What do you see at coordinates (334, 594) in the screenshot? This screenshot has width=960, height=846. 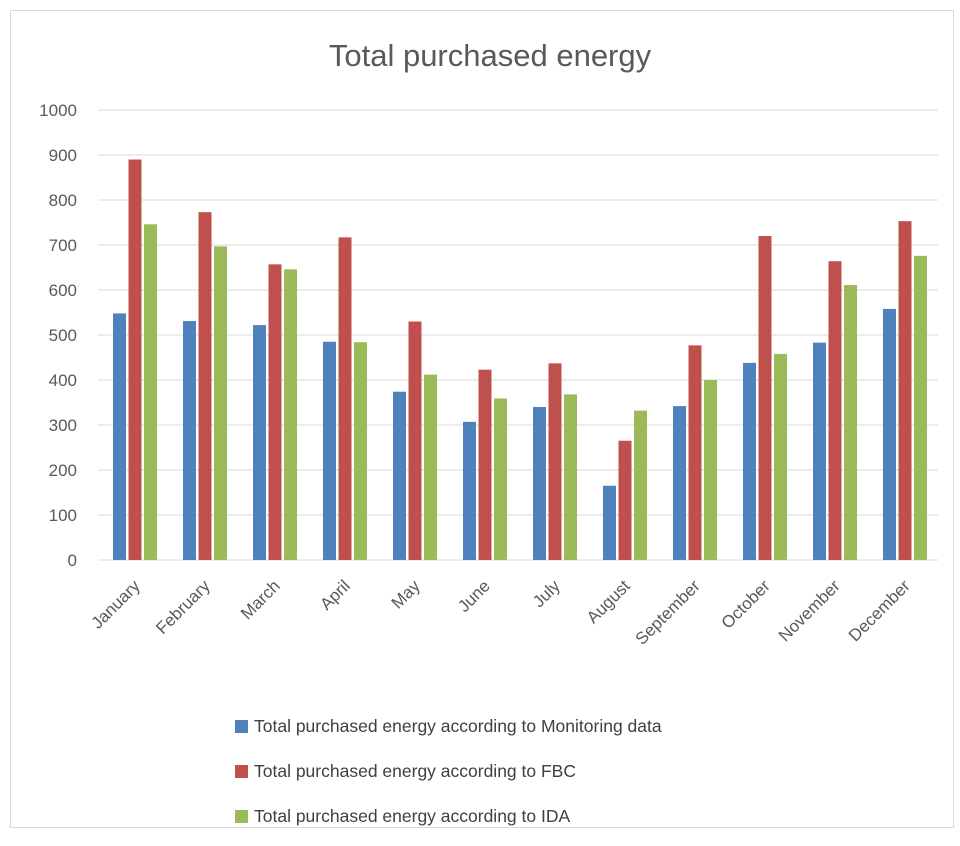 I see `x-tick-label: April` at bounding box center [334, 594].